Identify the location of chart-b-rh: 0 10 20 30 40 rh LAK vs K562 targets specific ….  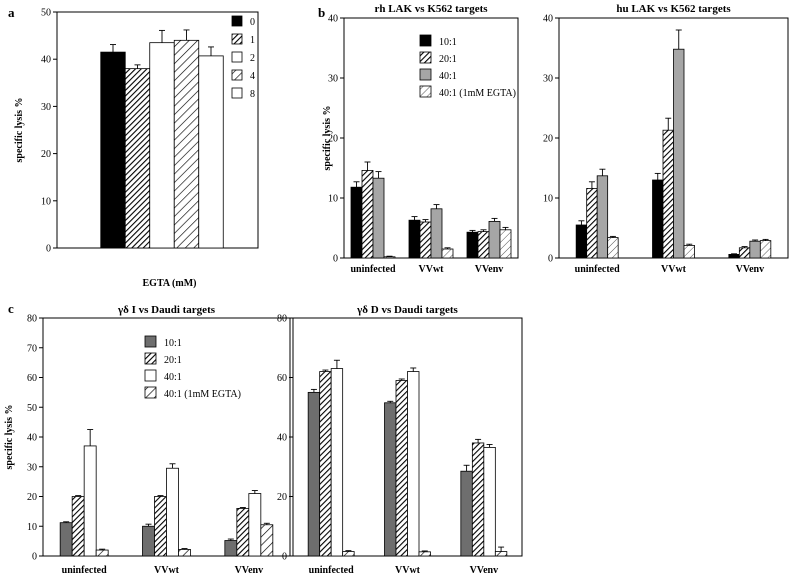
(420, 139).